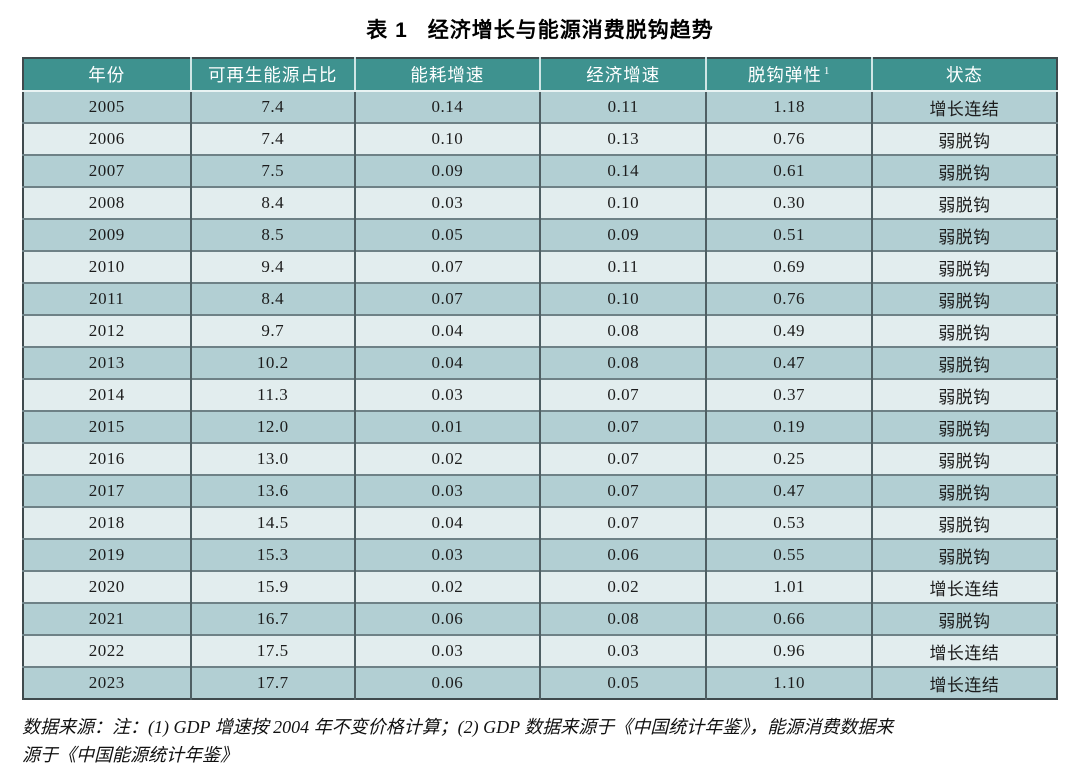 This screenshot has width=1080, height=781. I want to click on cell-renewable-share: 13.0, so click(272, 459).